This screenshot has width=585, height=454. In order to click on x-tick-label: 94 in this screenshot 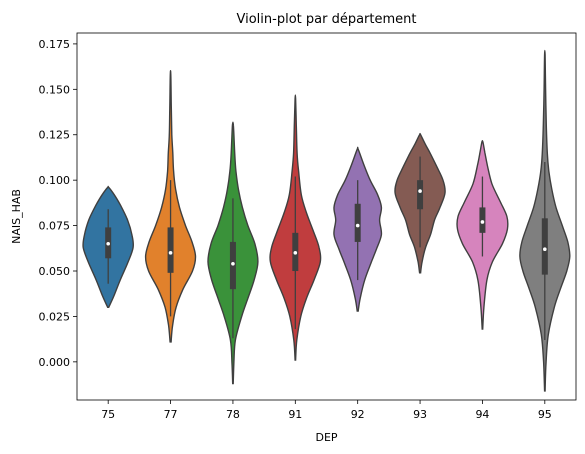, I will do `click(482, 414)`.